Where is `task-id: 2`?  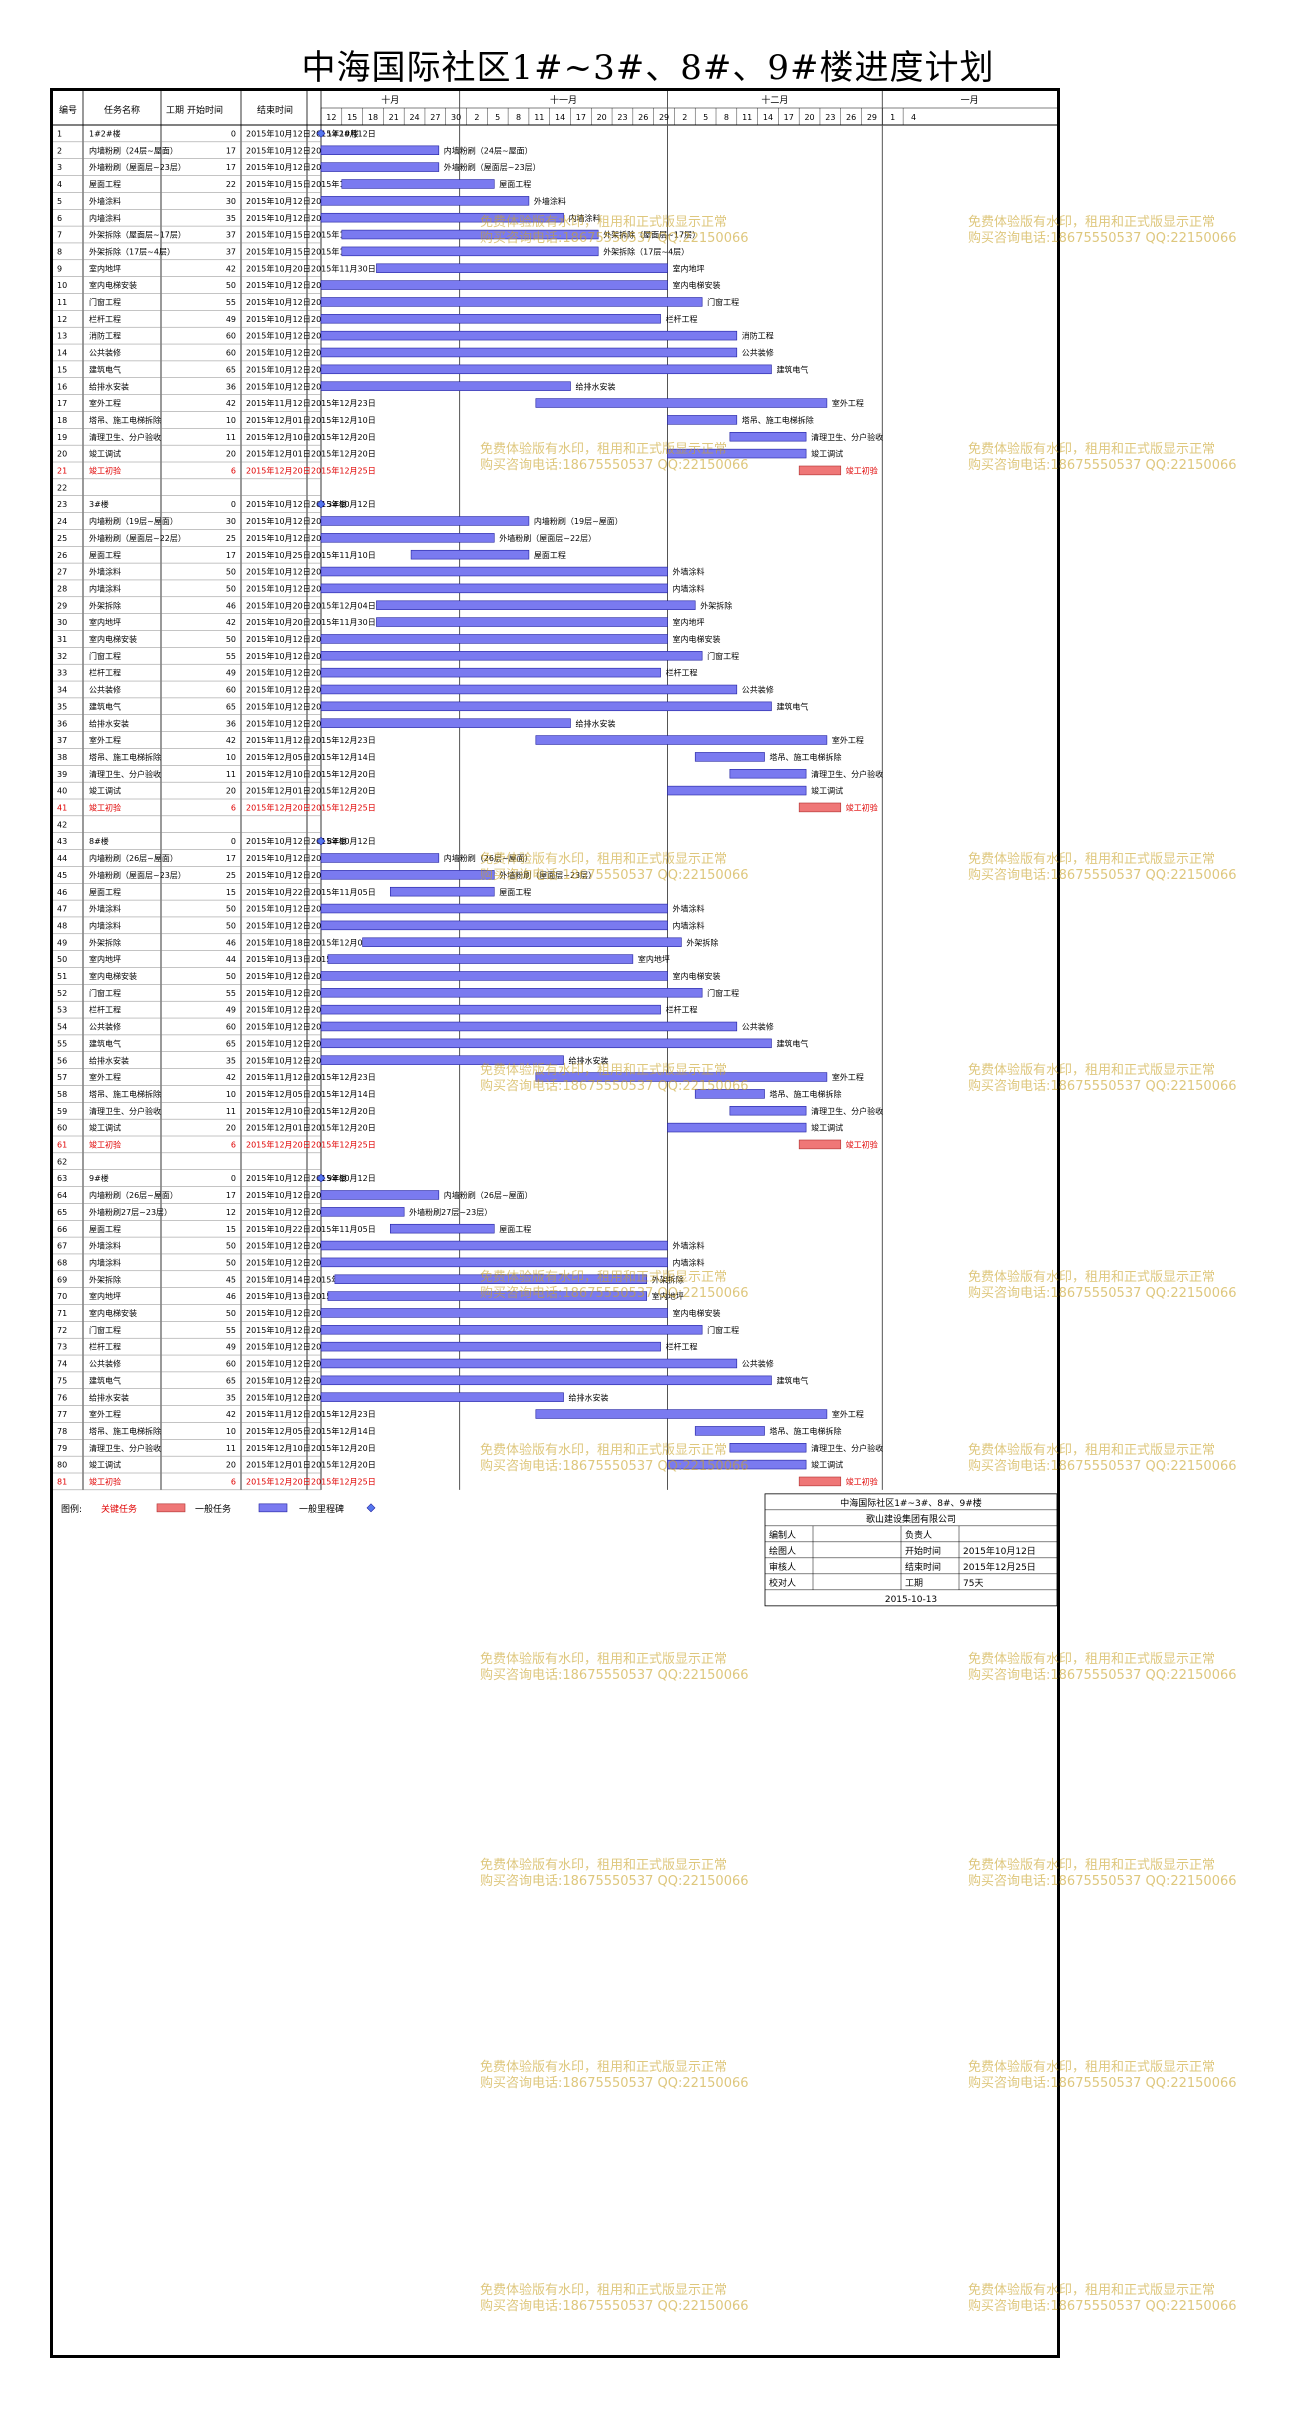
task-id: 2 is located at coordinates (59, 150).